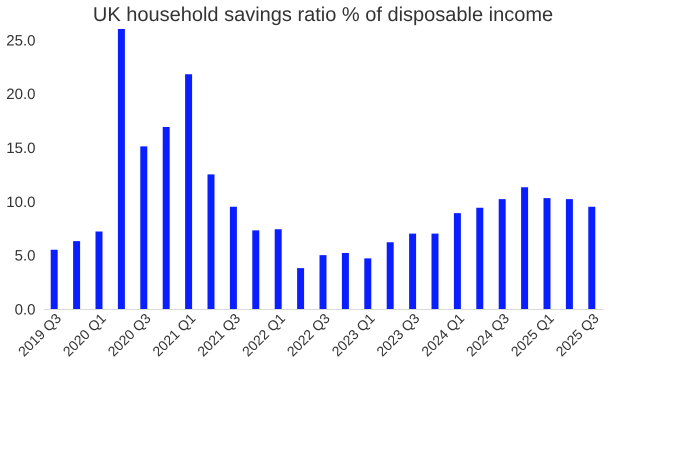 The image size is (676, 465). What do you see at coordinates (21, 148) in the screenshot?
I see `y-tick-label: 15.0` at bounding box center [21, 148].